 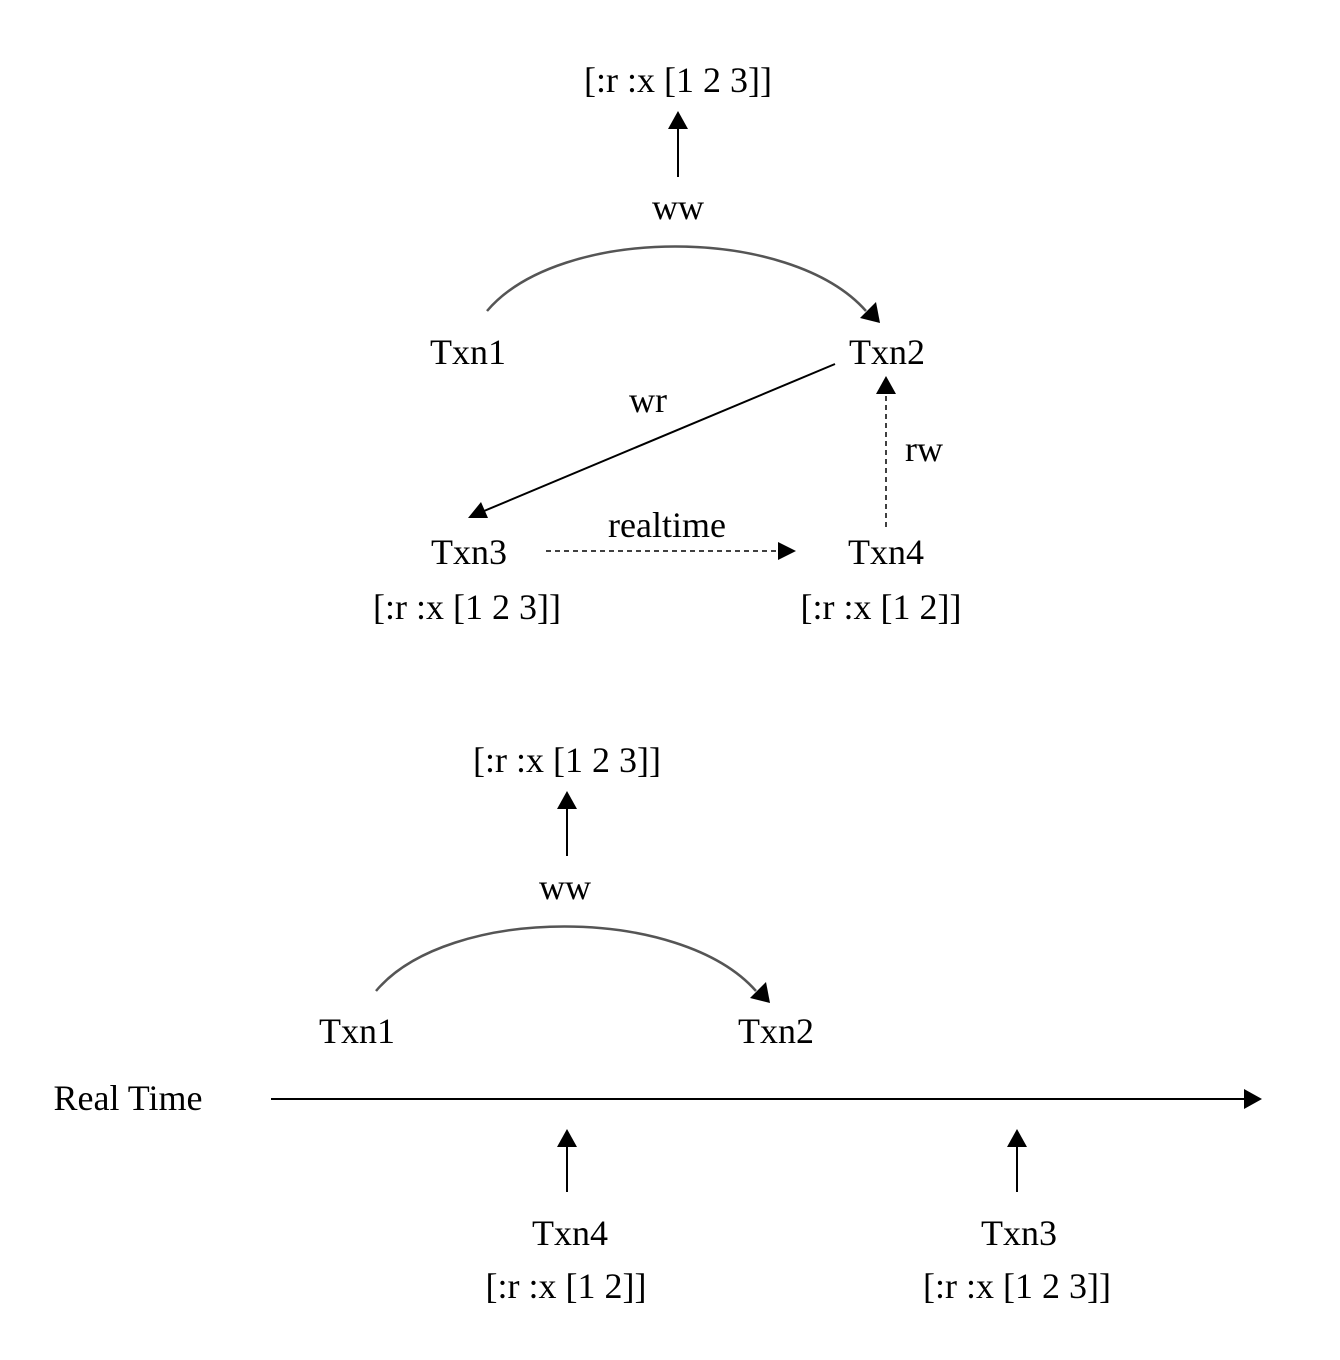 What do you see at coordinates (127, 1098) in the screenshot?
I see `real-time-axis-label: Real Time` at bounding box center [127, 1098].